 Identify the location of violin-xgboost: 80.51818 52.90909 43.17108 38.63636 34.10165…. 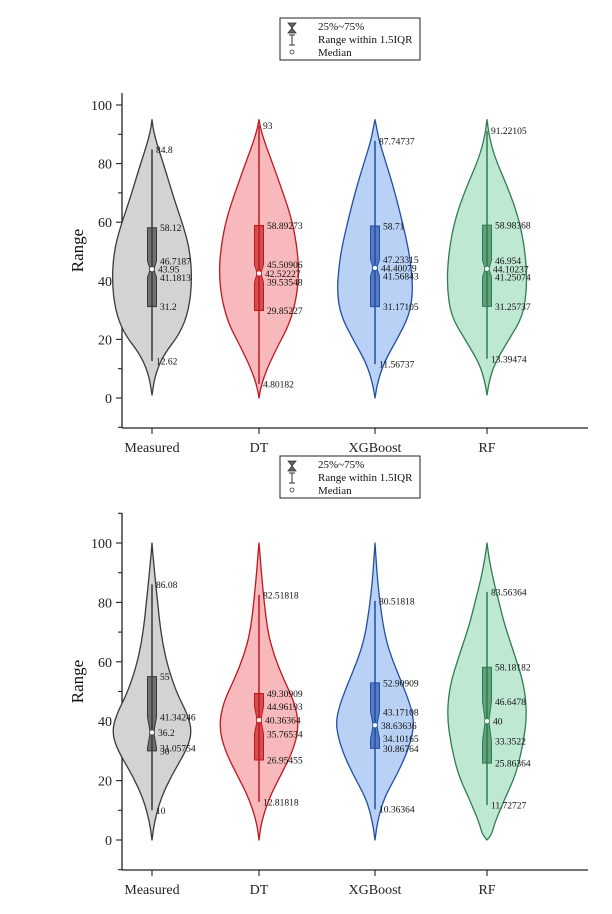
(377, 691).